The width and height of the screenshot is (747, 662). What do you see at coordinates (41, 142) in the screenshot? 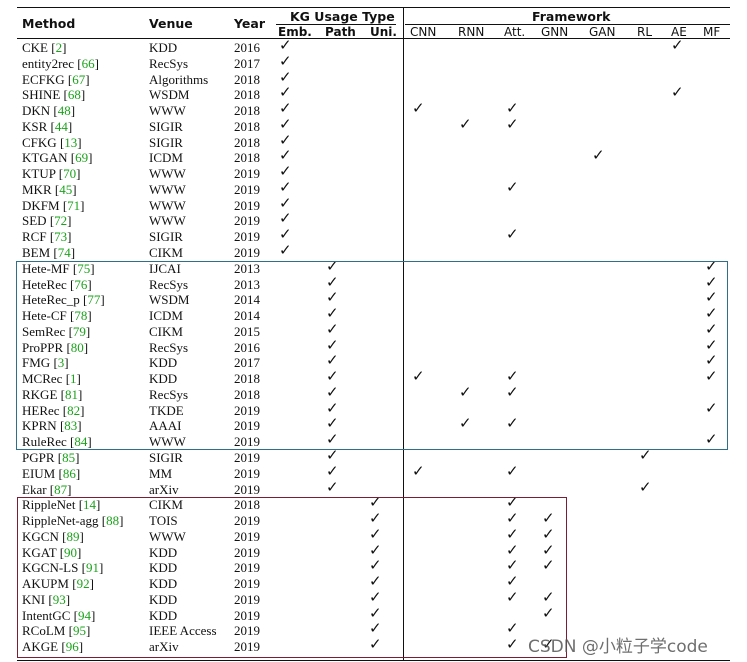
I see `method-name: CFKG` at bounding box center [41, 142].